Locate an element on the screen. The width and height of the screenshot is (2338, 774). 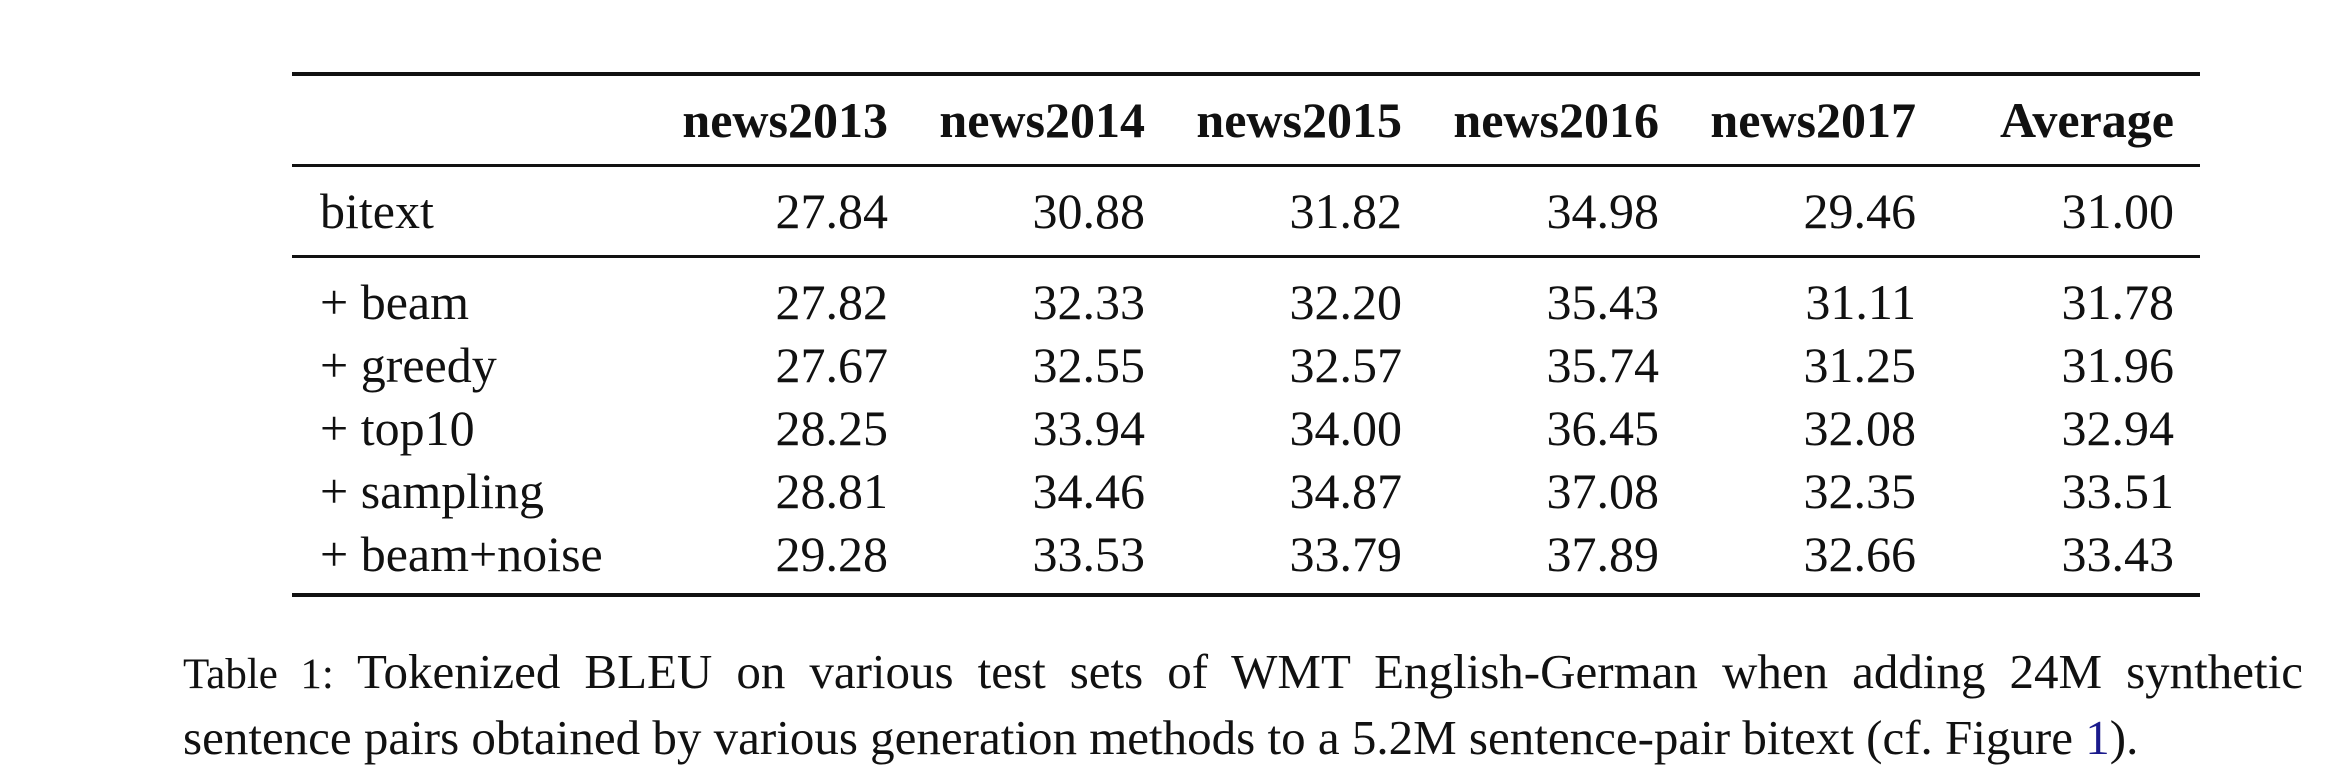
table-cell: 32.57 is located at coordinates (1346, 364).